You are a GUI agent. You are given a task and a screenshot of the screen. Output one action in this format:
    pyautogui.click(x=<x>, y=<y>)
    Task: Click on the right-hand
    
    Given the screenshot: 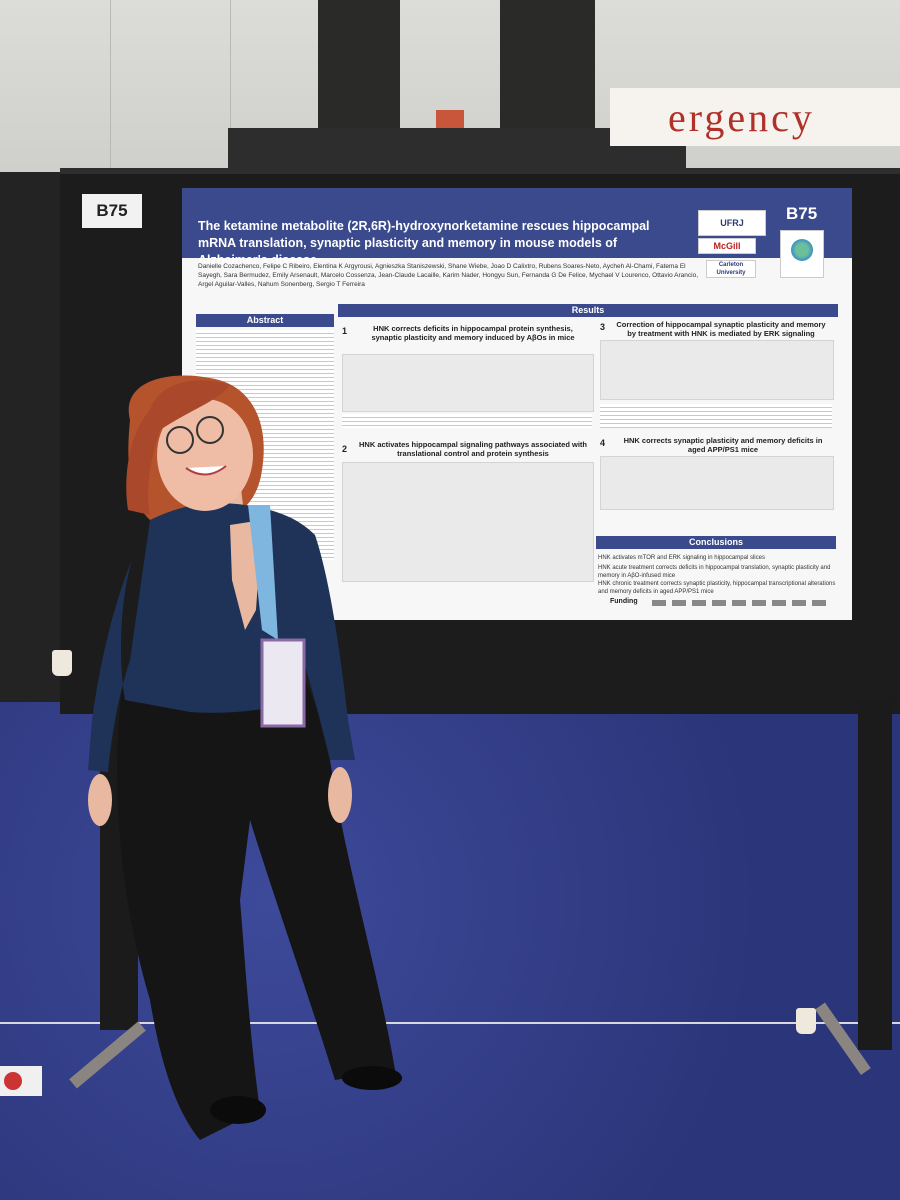 What is the action you would take?
    pyautogui.click(x=340, y=795)
    